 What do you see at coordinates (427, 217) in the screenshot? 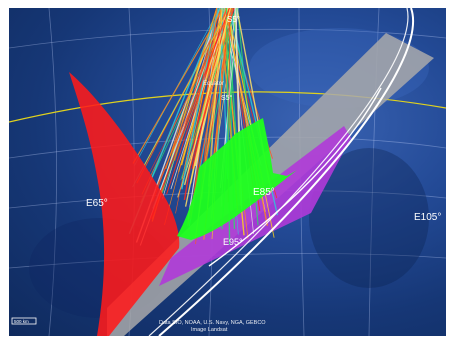
I see `lon-e105-label: E105°` at bounding box center [427, 217].